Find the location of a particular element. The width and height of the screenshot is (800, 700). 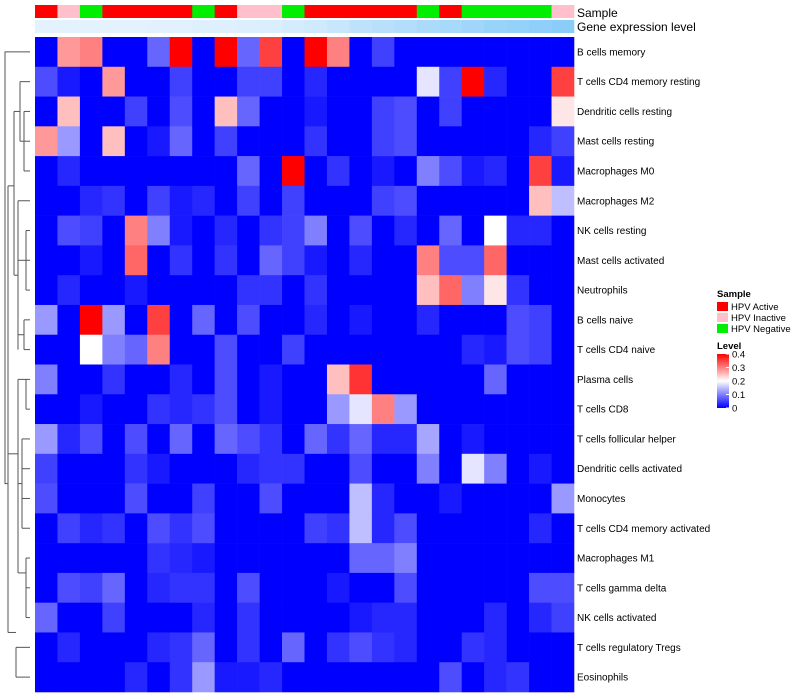

row-label: Plasma cells is located at coordinates (605, 380).